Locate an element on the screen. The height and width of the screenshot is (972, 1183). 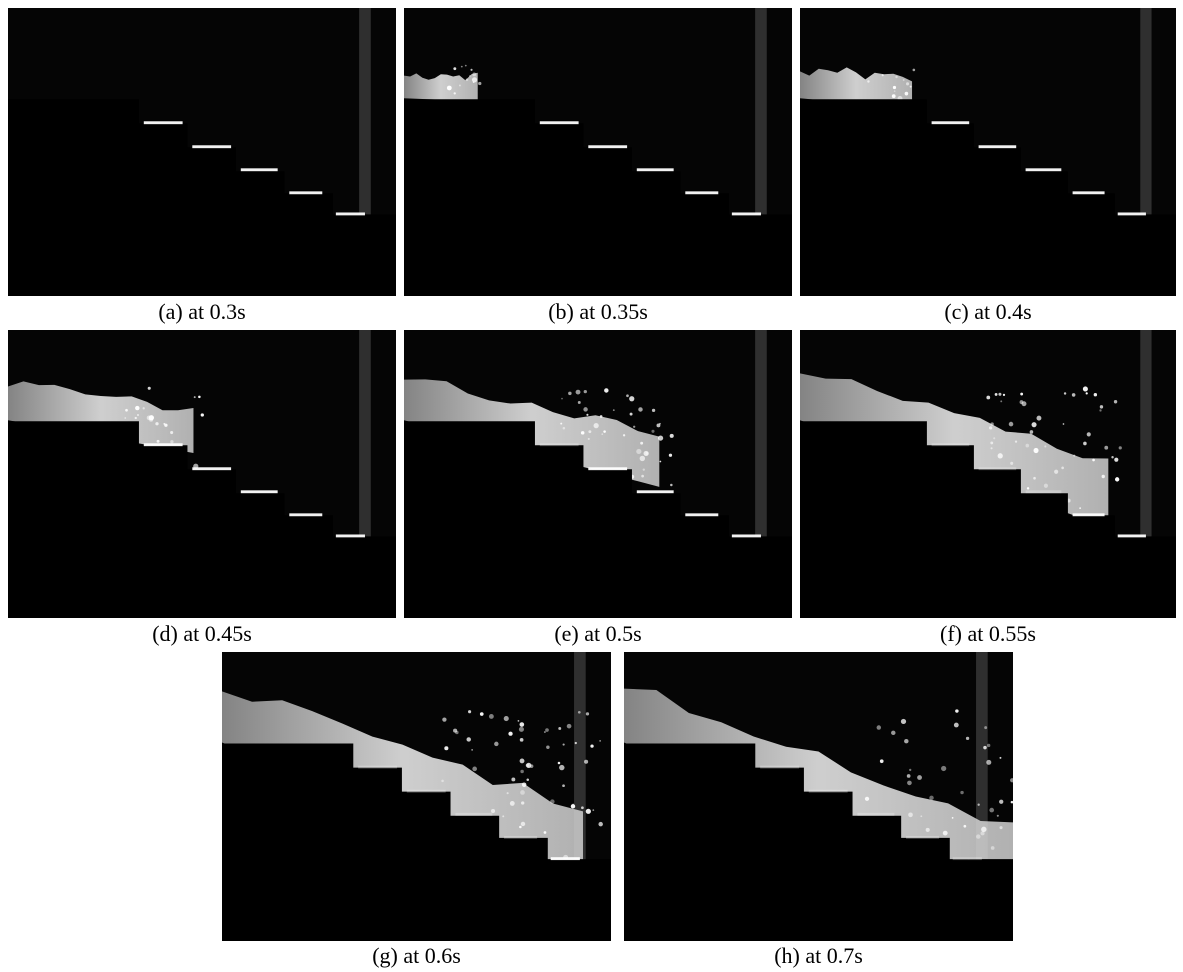
spillway-steps-h is located at coordinates (818, 842).